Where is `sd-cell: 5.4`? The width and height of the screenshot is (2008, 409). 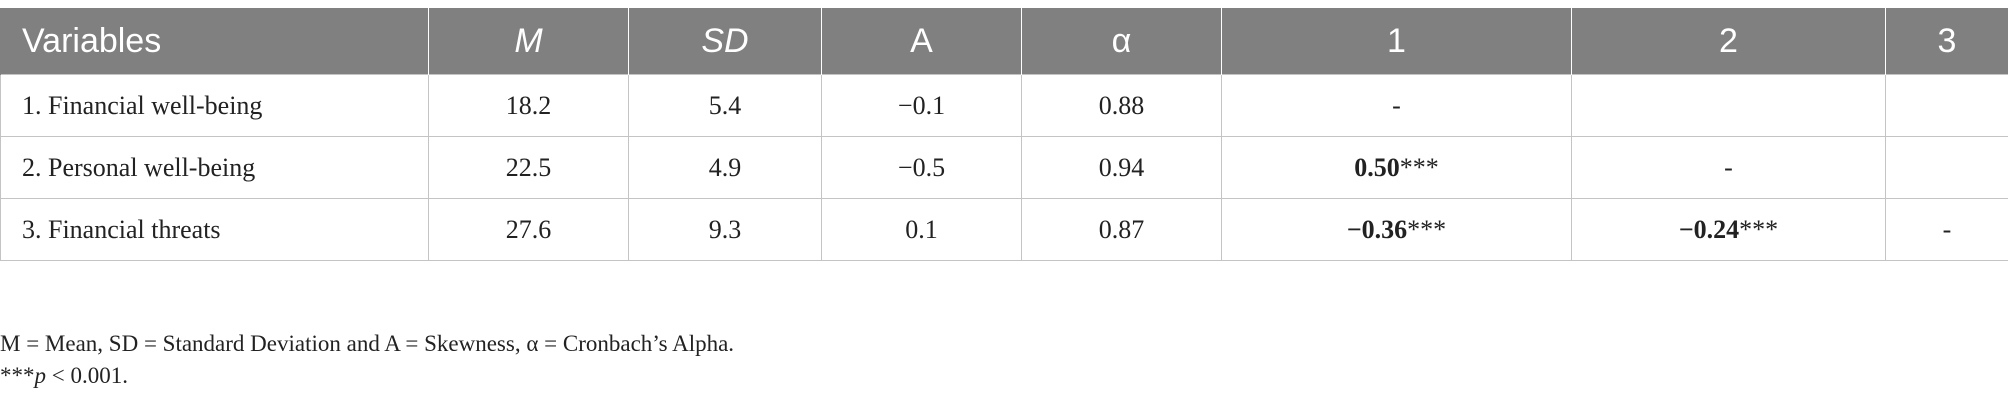 sd-cell: 5.4 is located at coordinates (725, 105).